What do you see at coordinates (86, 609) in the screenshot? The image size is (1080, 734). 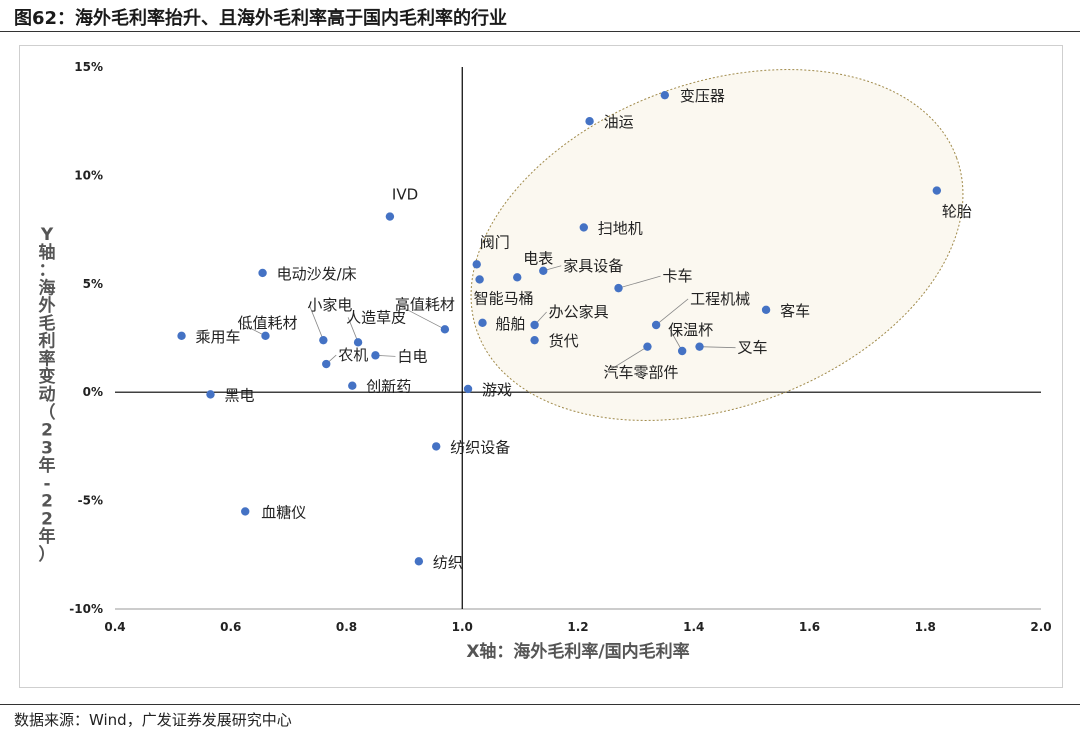 I see `y-tick-label: -10%` at bounding box center [86, 609].